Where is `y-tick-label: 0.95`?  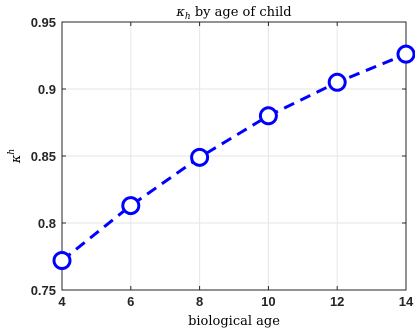
y-tick-label: 0.95 is located at coordinates (43, 22).